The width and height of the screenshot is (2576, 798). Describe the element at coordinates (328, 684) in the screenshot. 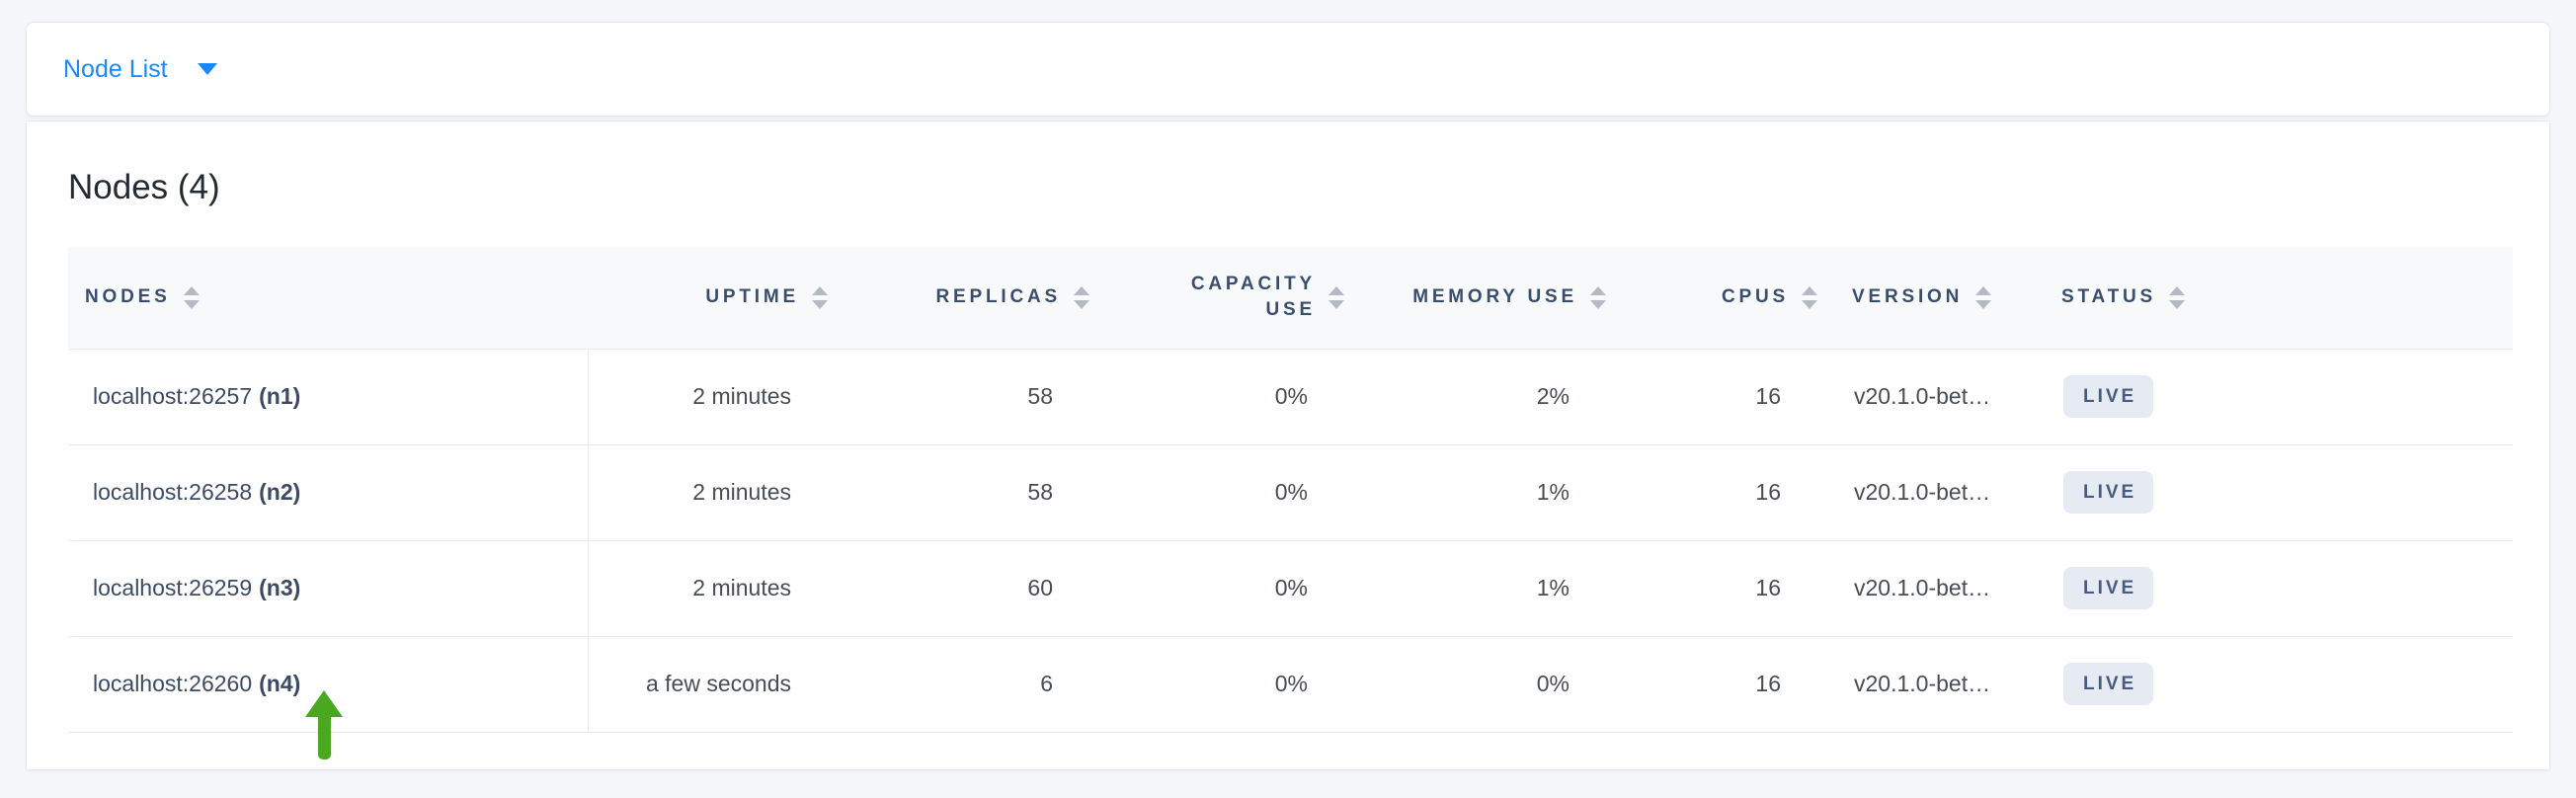

I see `node-address-cell: localhost:26260 (n4)` at that location.